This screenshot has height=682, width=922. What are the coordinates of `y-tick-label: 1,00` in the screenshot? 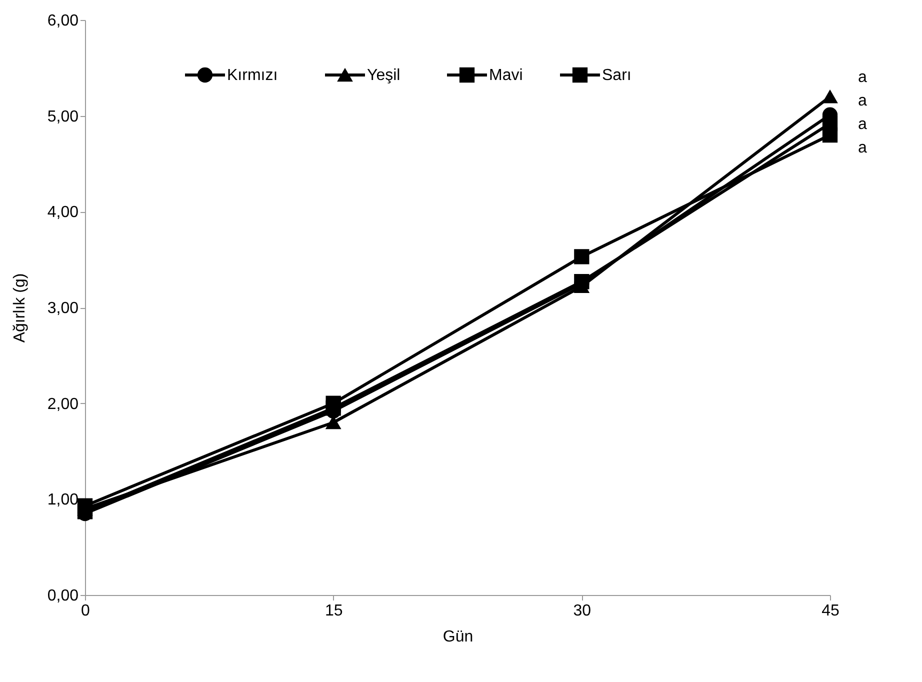 It's located at (63, 500).